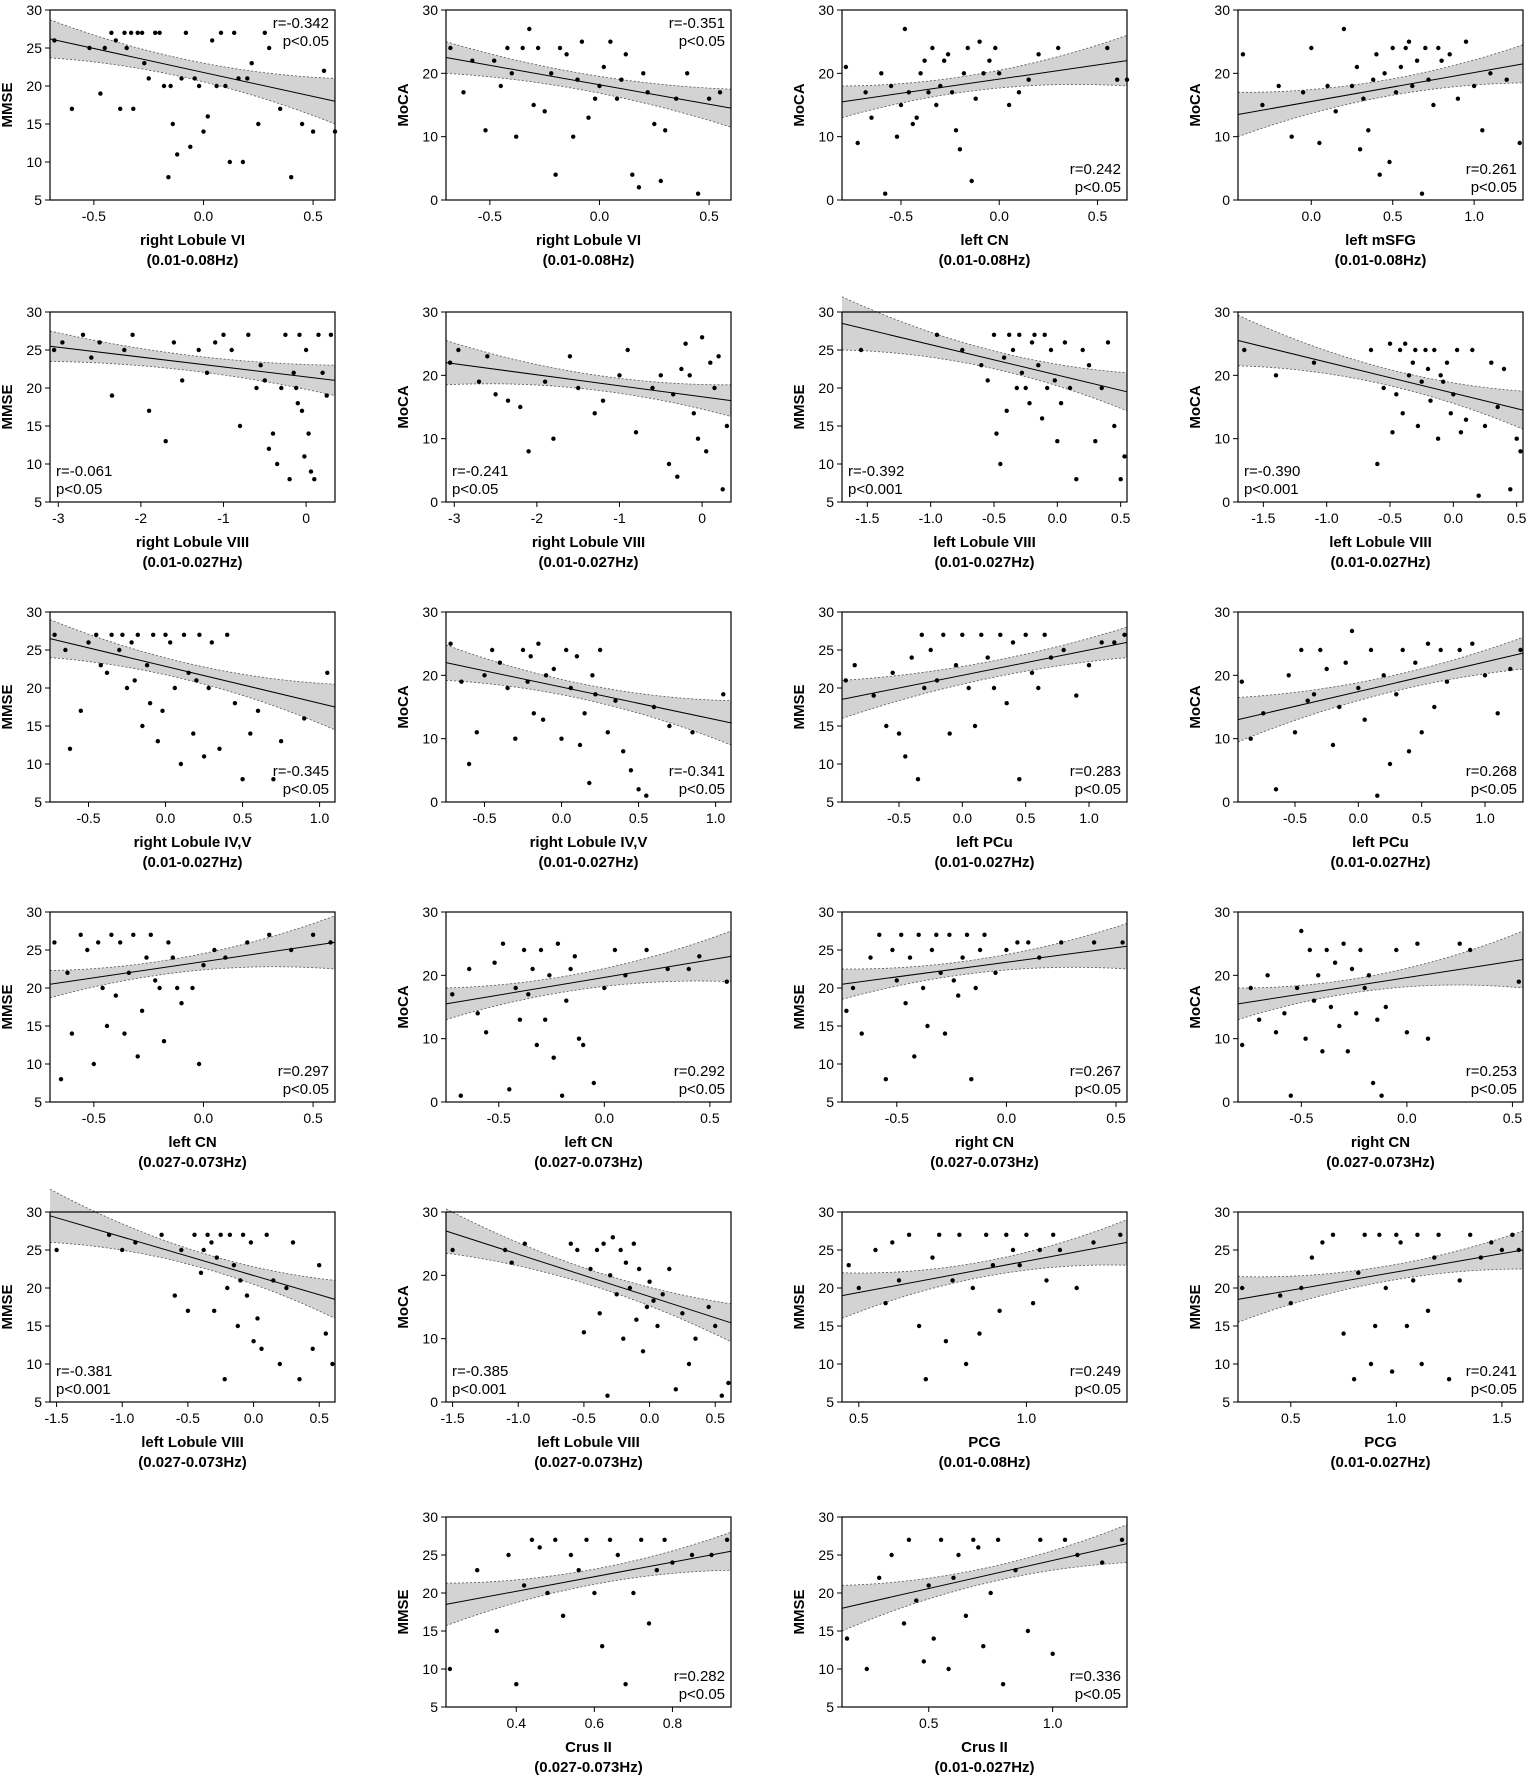  I want to click on frequency-band-label: (0.027-0.073Hz), so click(588, 1162).